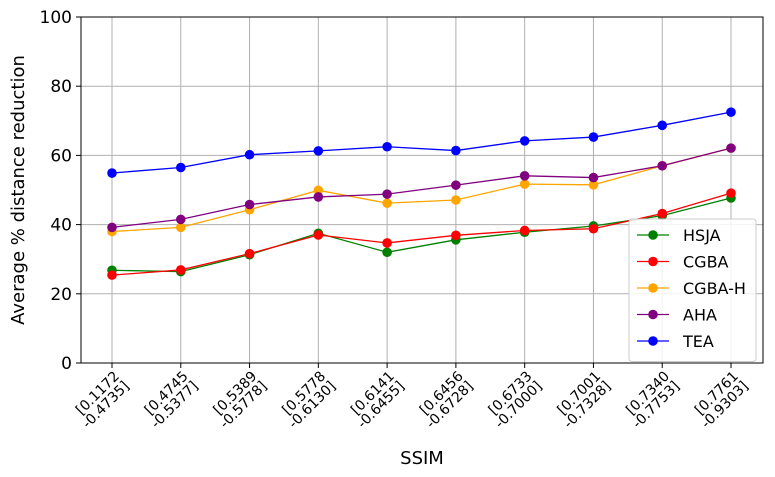  Describe the element at coordinates (18, 190) in the screenshot. I see `y-axis-label: Average % distance reduction` at that location.